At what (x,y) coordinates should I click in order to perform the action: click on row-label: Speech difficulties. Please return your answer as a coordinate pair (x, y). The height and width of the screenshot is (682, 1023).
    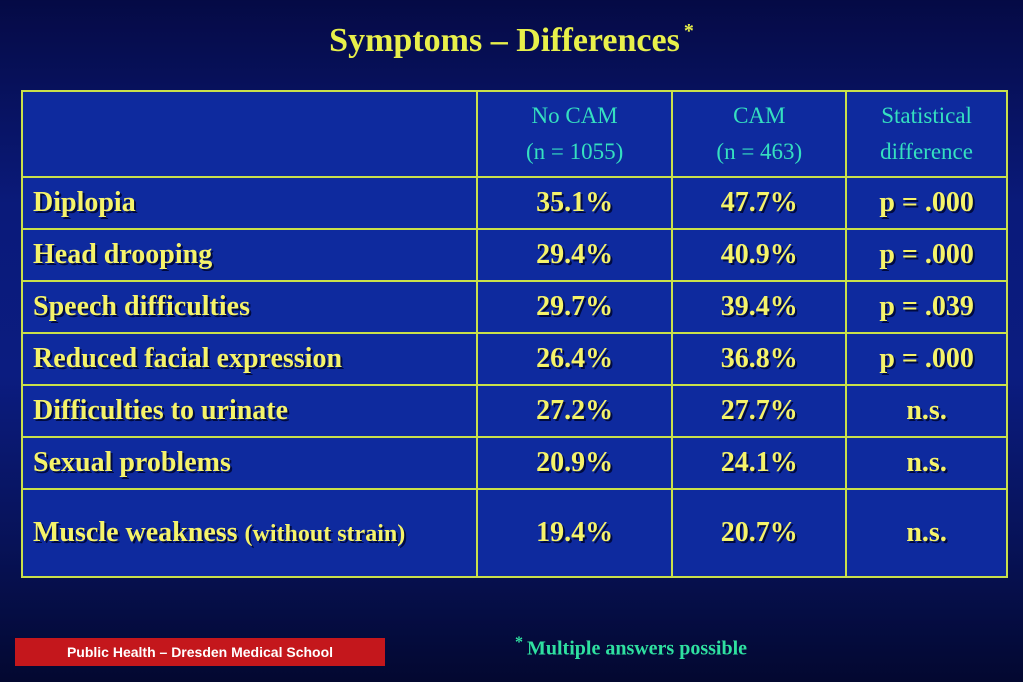
    Looking at the image, I should click on (249, 307).